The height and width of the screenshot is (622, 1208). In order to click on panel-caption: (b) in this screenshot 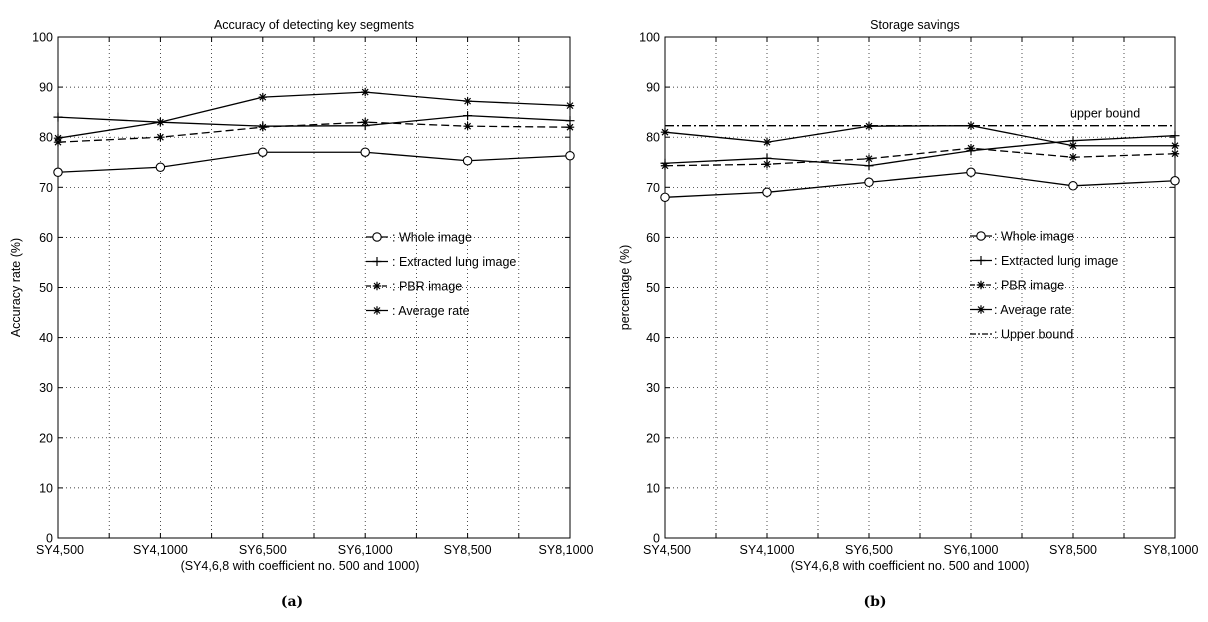, I will do `click(874, 602)`.